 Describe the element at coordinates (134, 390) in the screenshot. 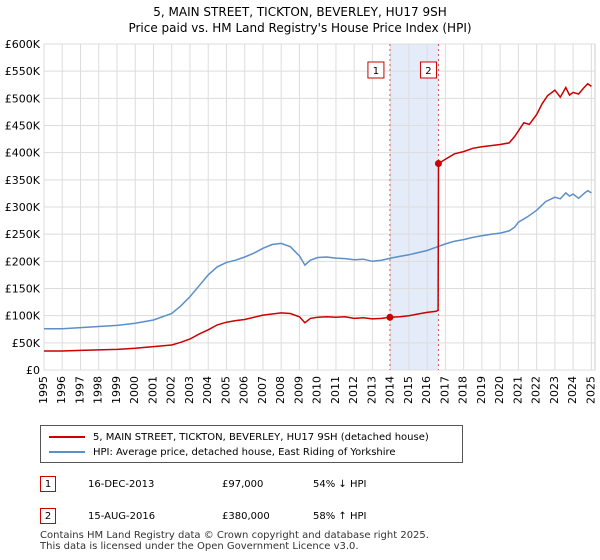

I see `x-tick-label: 2000` at that location.